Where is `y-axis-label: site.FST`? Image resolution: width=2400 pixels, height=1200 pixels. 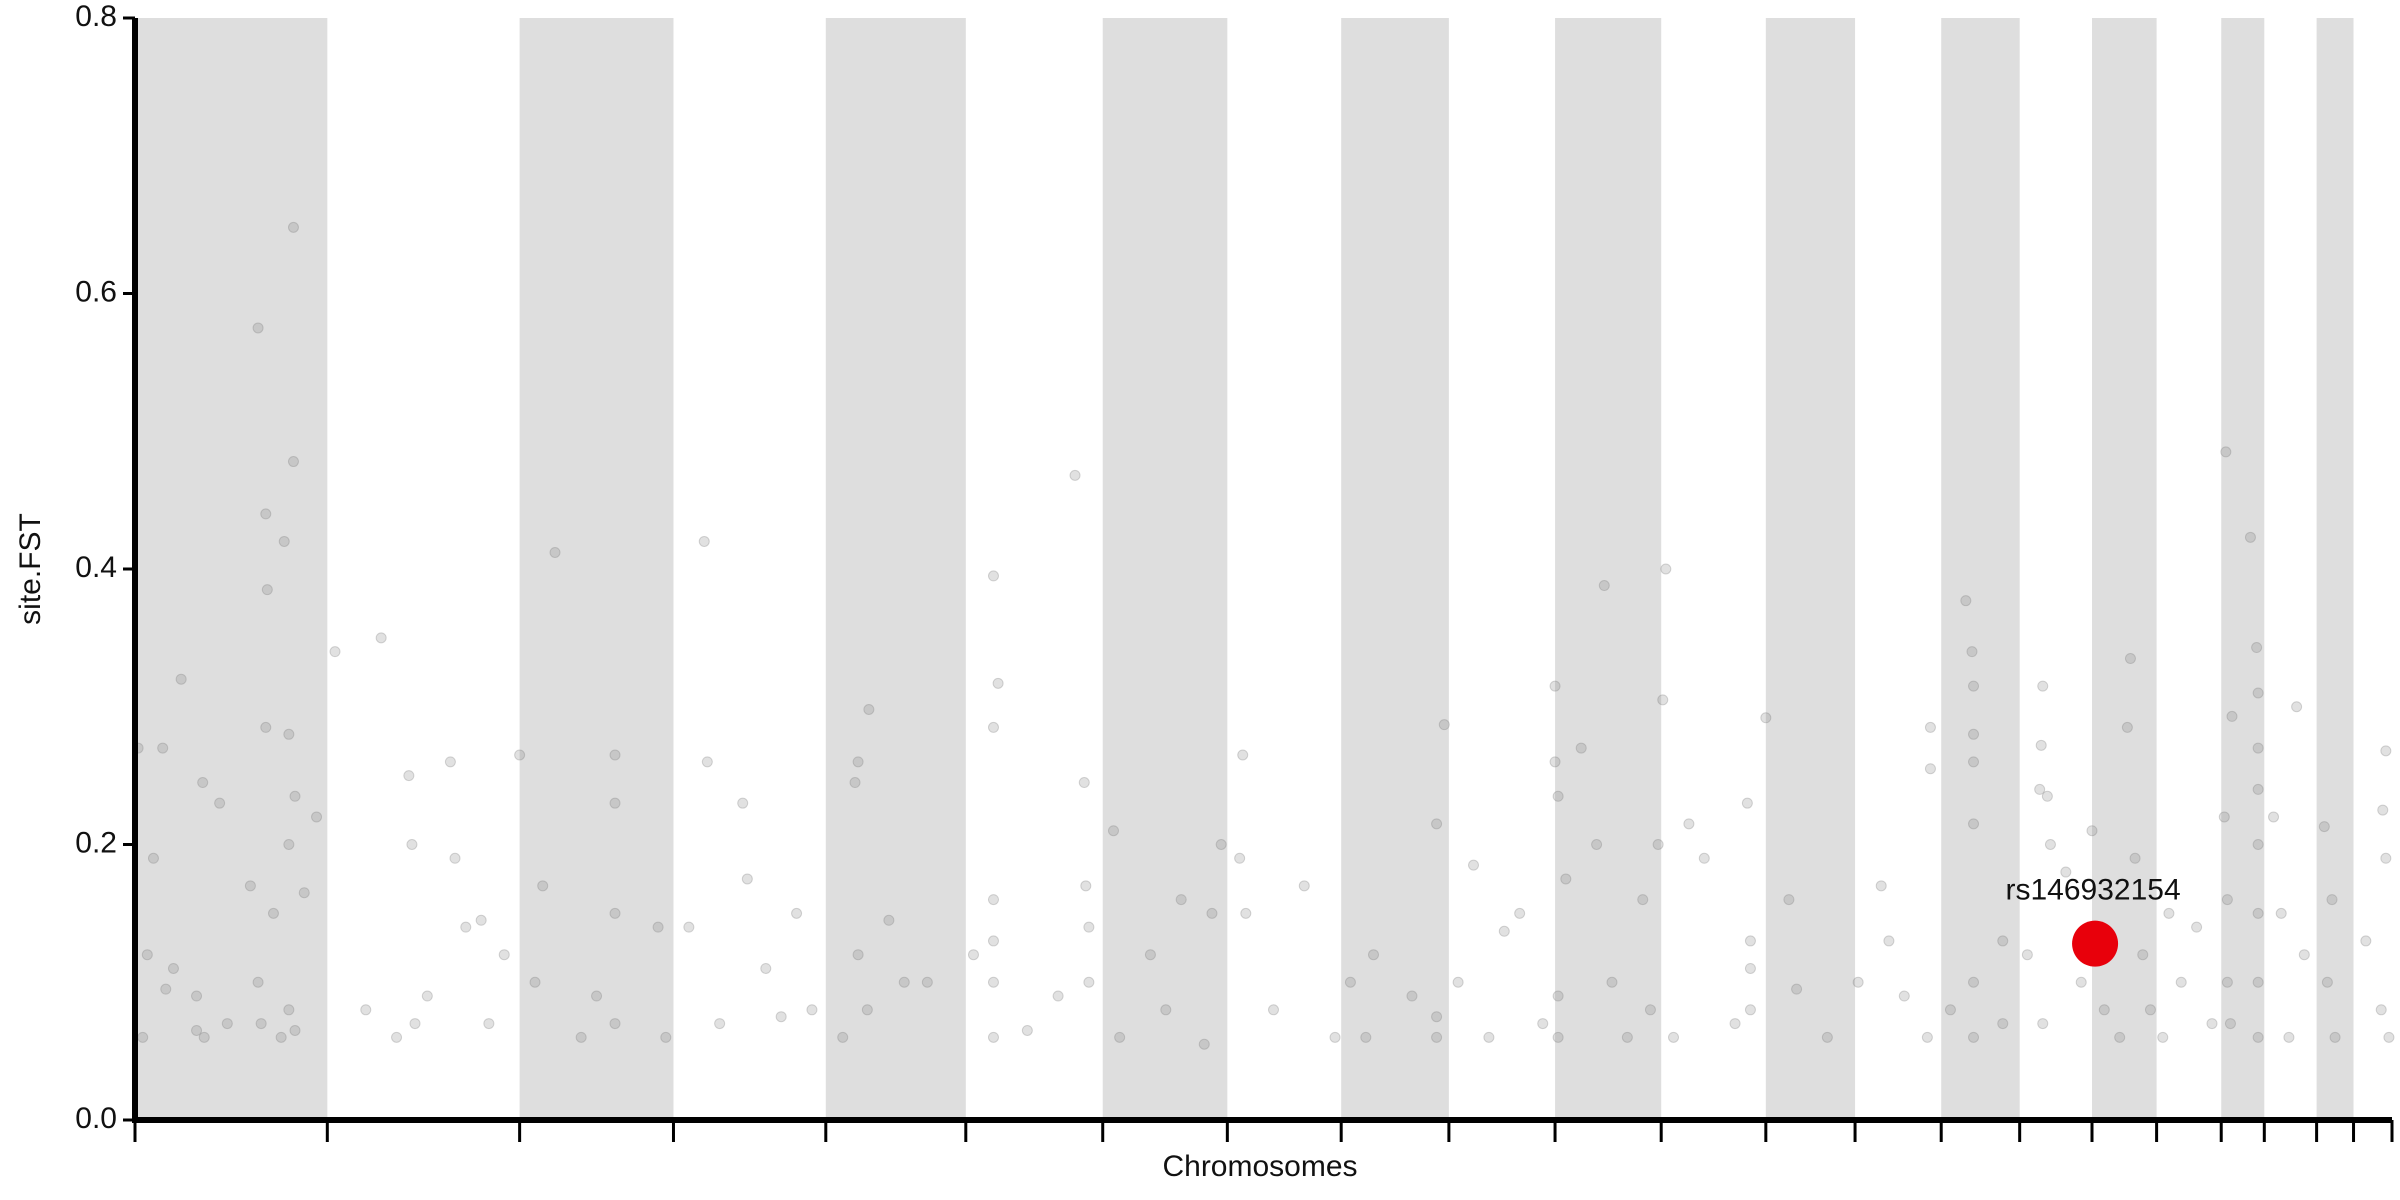 y-axis-label: site.FST is located at coordinates (30, 569).